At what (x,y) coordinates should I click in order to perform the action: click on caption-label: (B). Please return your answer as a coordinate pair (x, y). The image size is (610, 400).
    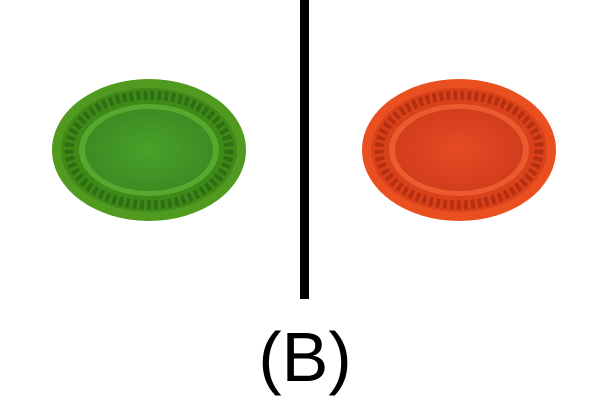
    Looking at the image, I should click on (305, 357).